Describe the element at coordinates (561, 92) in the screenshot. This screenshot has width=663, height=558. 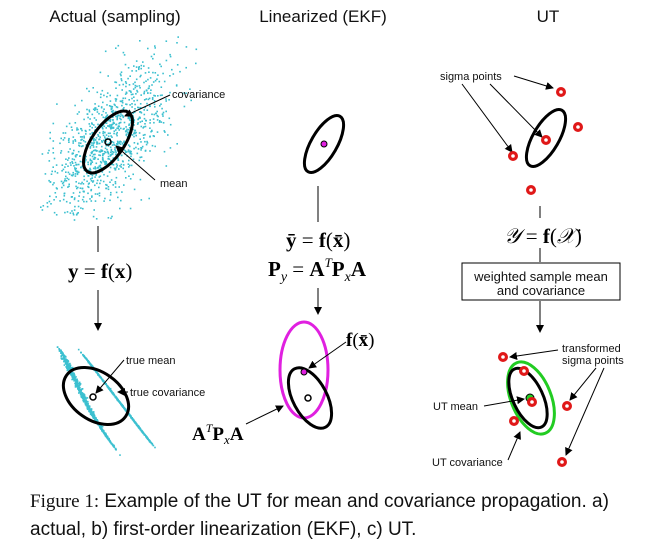
I see `sigma-point` at that location.